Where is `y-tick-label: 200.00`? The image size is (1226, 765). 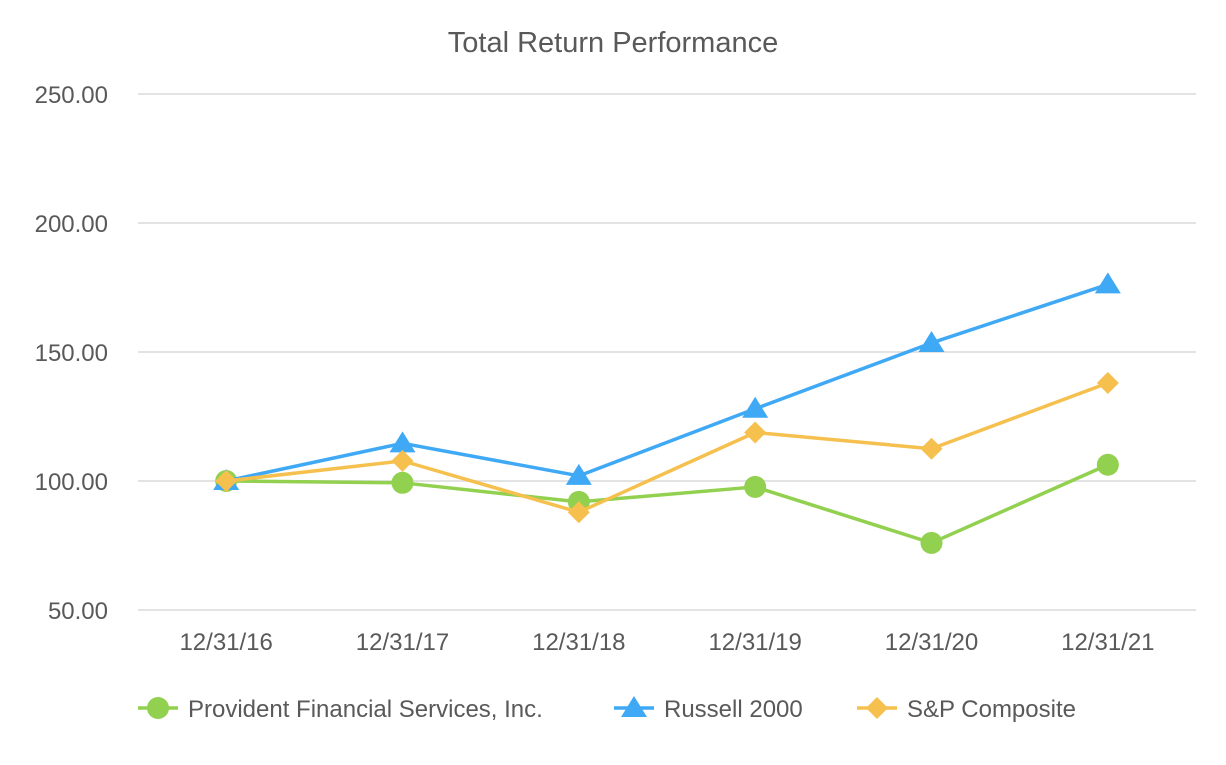 y-tick-label: 200.00 is located at coordinates (71, 224).